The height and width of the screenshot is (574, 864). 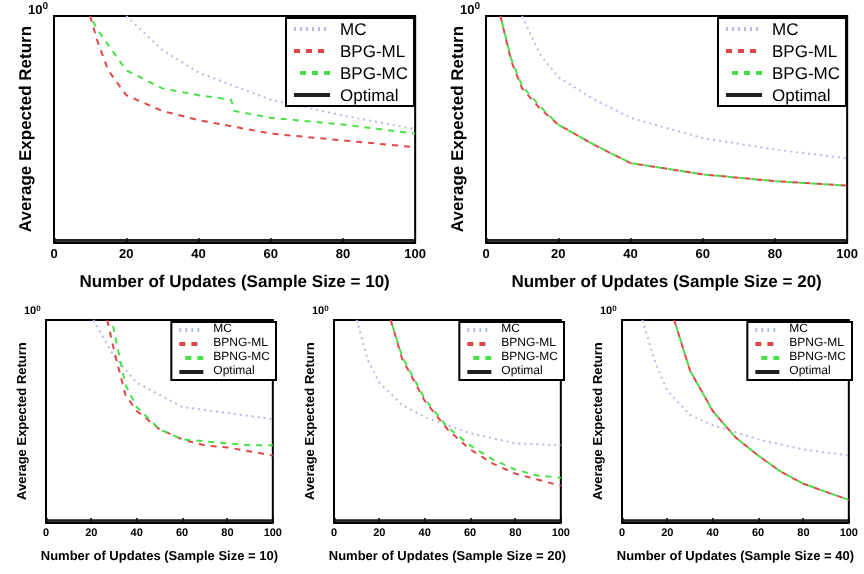 I want to click on x-axis-title: Number of Updates (Sample Size = 20), so click(x=667, y=281).